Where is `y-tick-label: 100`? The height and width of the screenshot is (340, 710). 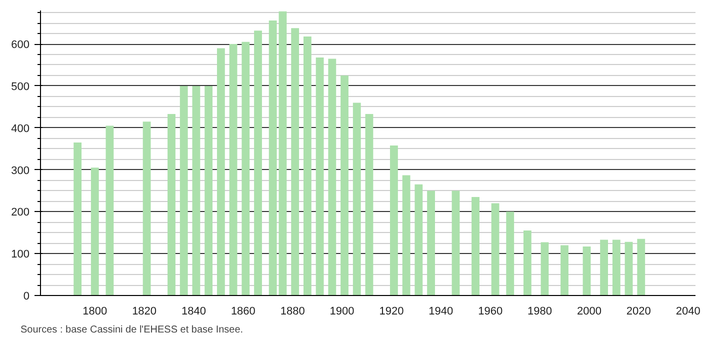
y-tick-label: 100 is located at coordinates (20, 254).